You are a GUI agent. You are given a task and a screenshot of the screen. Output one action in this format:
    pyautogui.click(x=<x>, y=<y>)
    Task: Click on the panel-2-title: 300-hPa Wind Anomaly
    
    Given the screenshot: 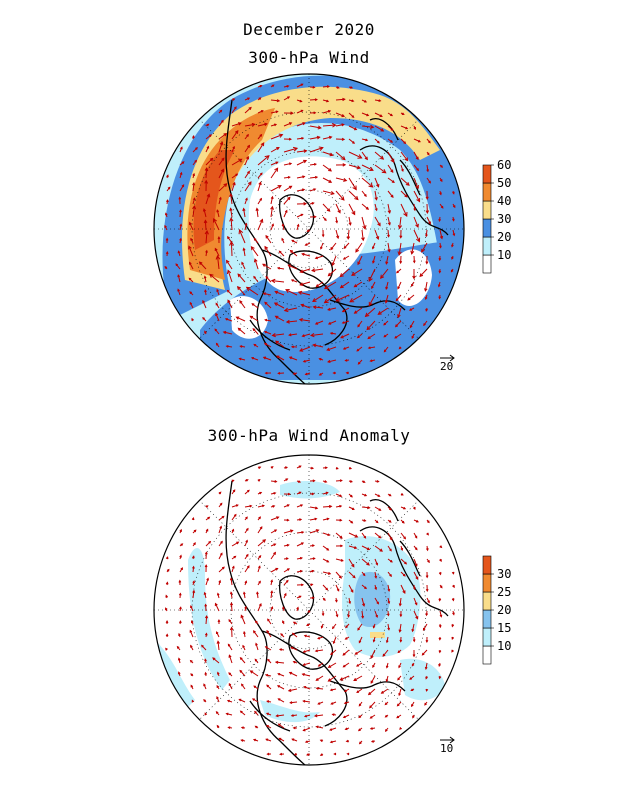 What is the action you would take?
    pyautogui.click(x=309, y=435)
    